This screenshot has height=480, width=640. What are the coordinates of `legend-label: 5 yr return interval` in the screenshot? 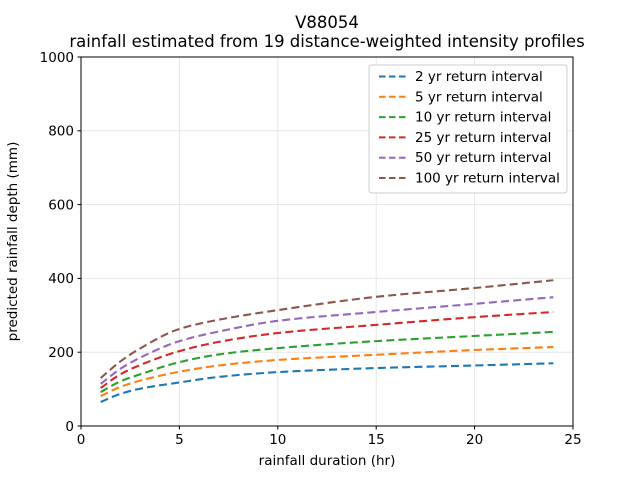 It's located at (479, 97).